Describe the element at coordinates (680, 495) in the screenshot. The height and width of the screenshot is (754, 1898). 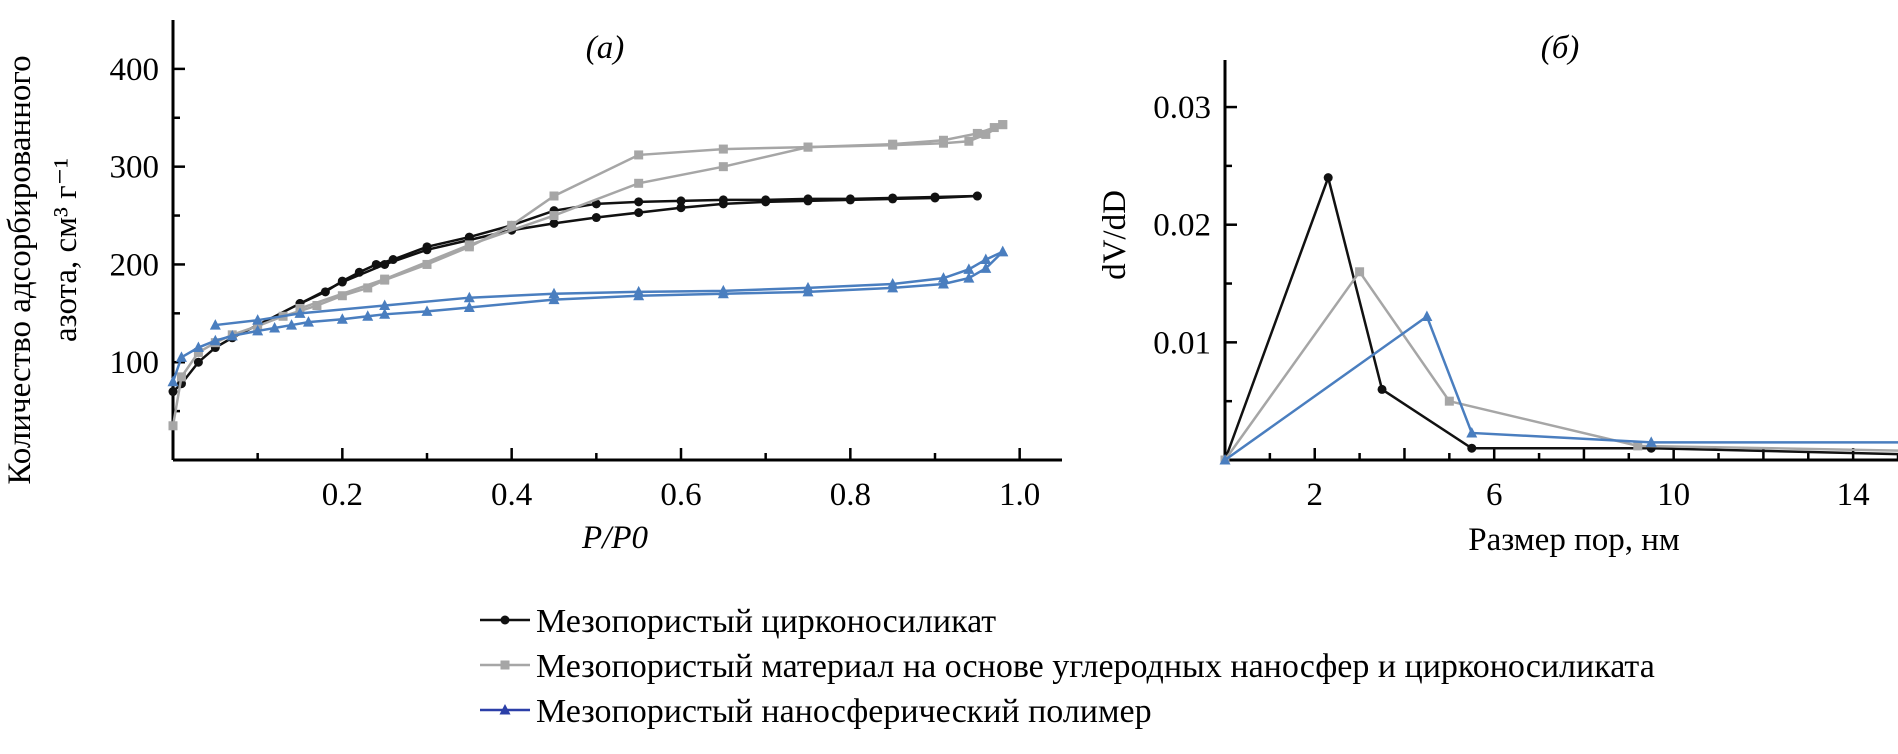
I see `x-tick-label: 0.6` at that location.